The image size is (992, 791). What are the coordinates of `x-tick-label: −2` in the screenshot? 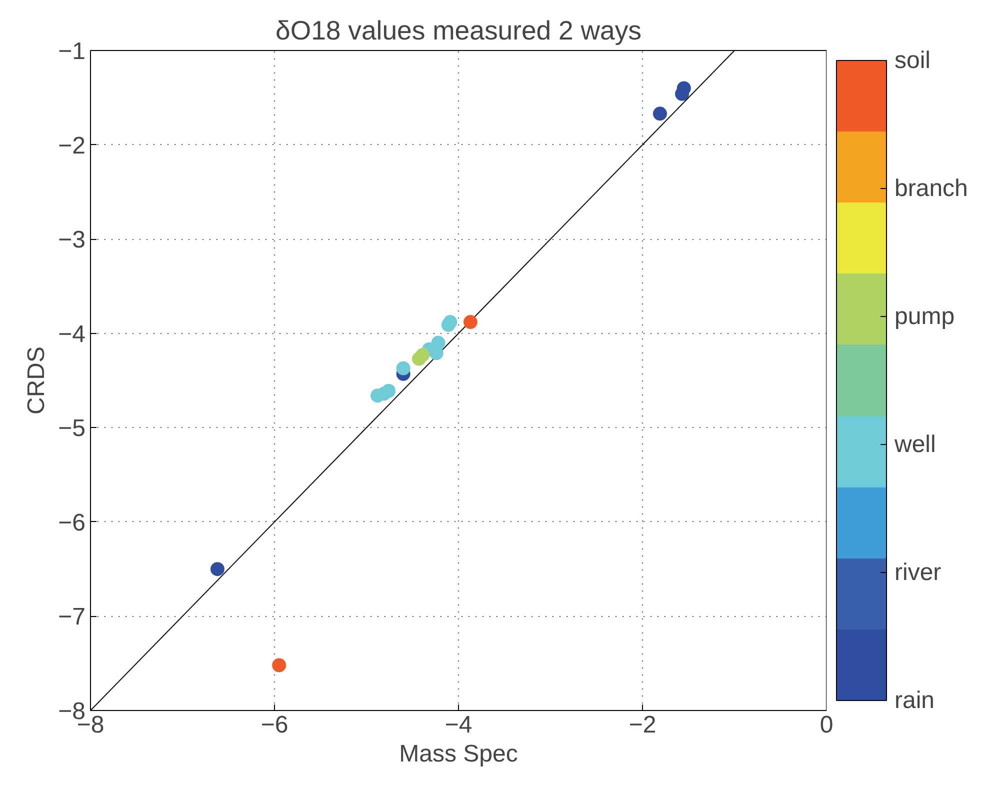 It's located at (642, 725).